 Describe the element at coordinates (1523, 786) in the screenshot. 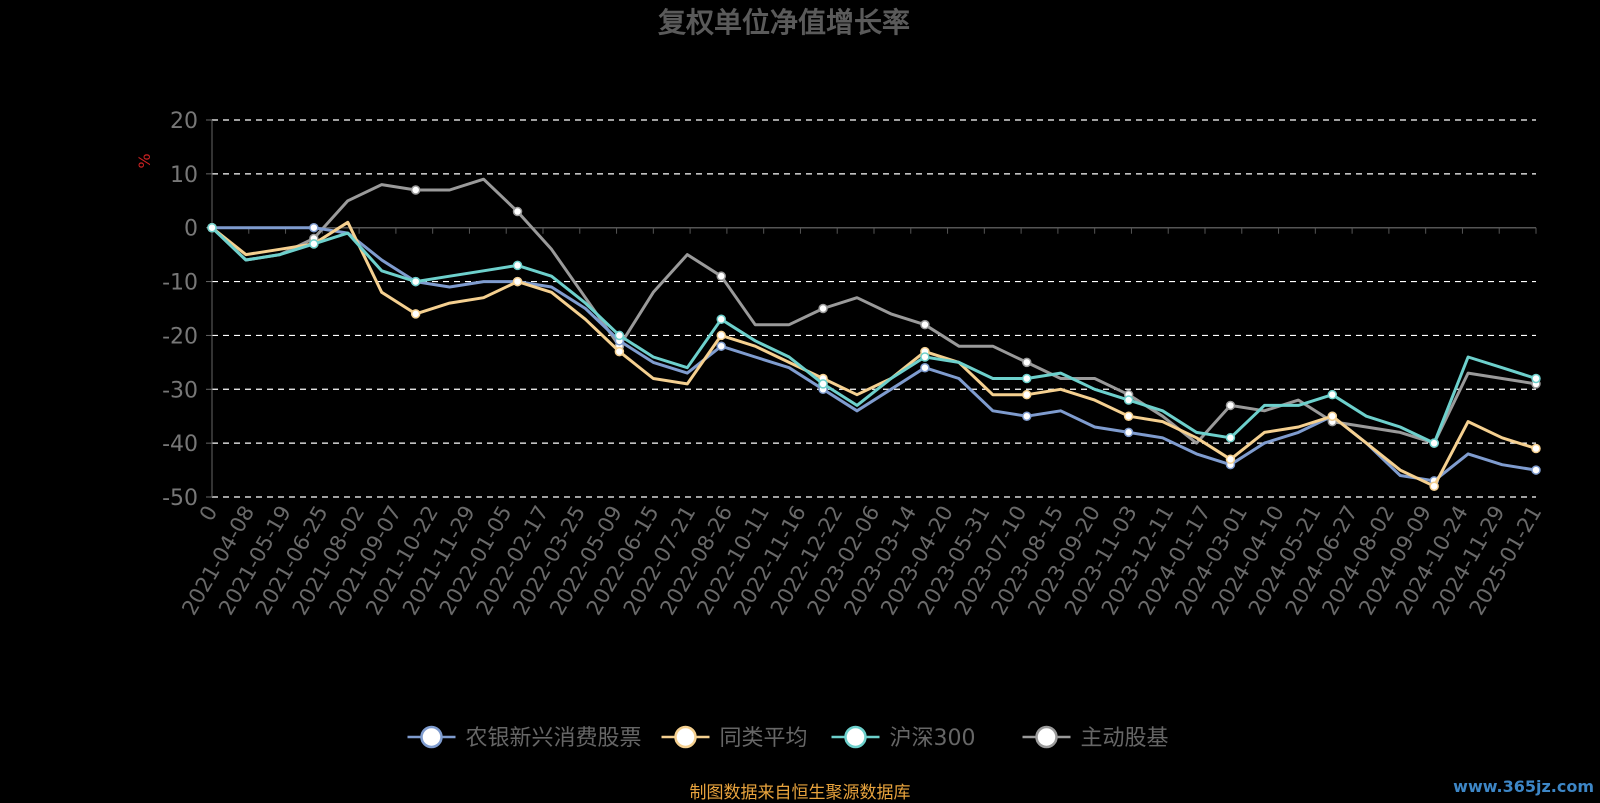

I see `watermark: www.365jz.com` at that location.